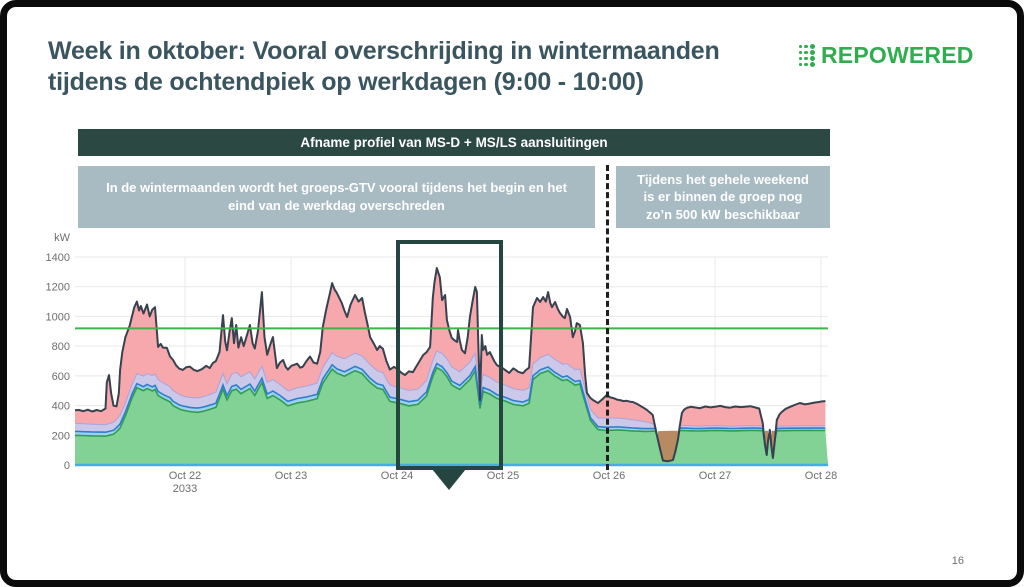 Image resolution: width=1024 pixels, height=587 pixels. Describe the element at coordinates (715, 476) in the screenshot. I see `svg-text: Oct 27` at that location.